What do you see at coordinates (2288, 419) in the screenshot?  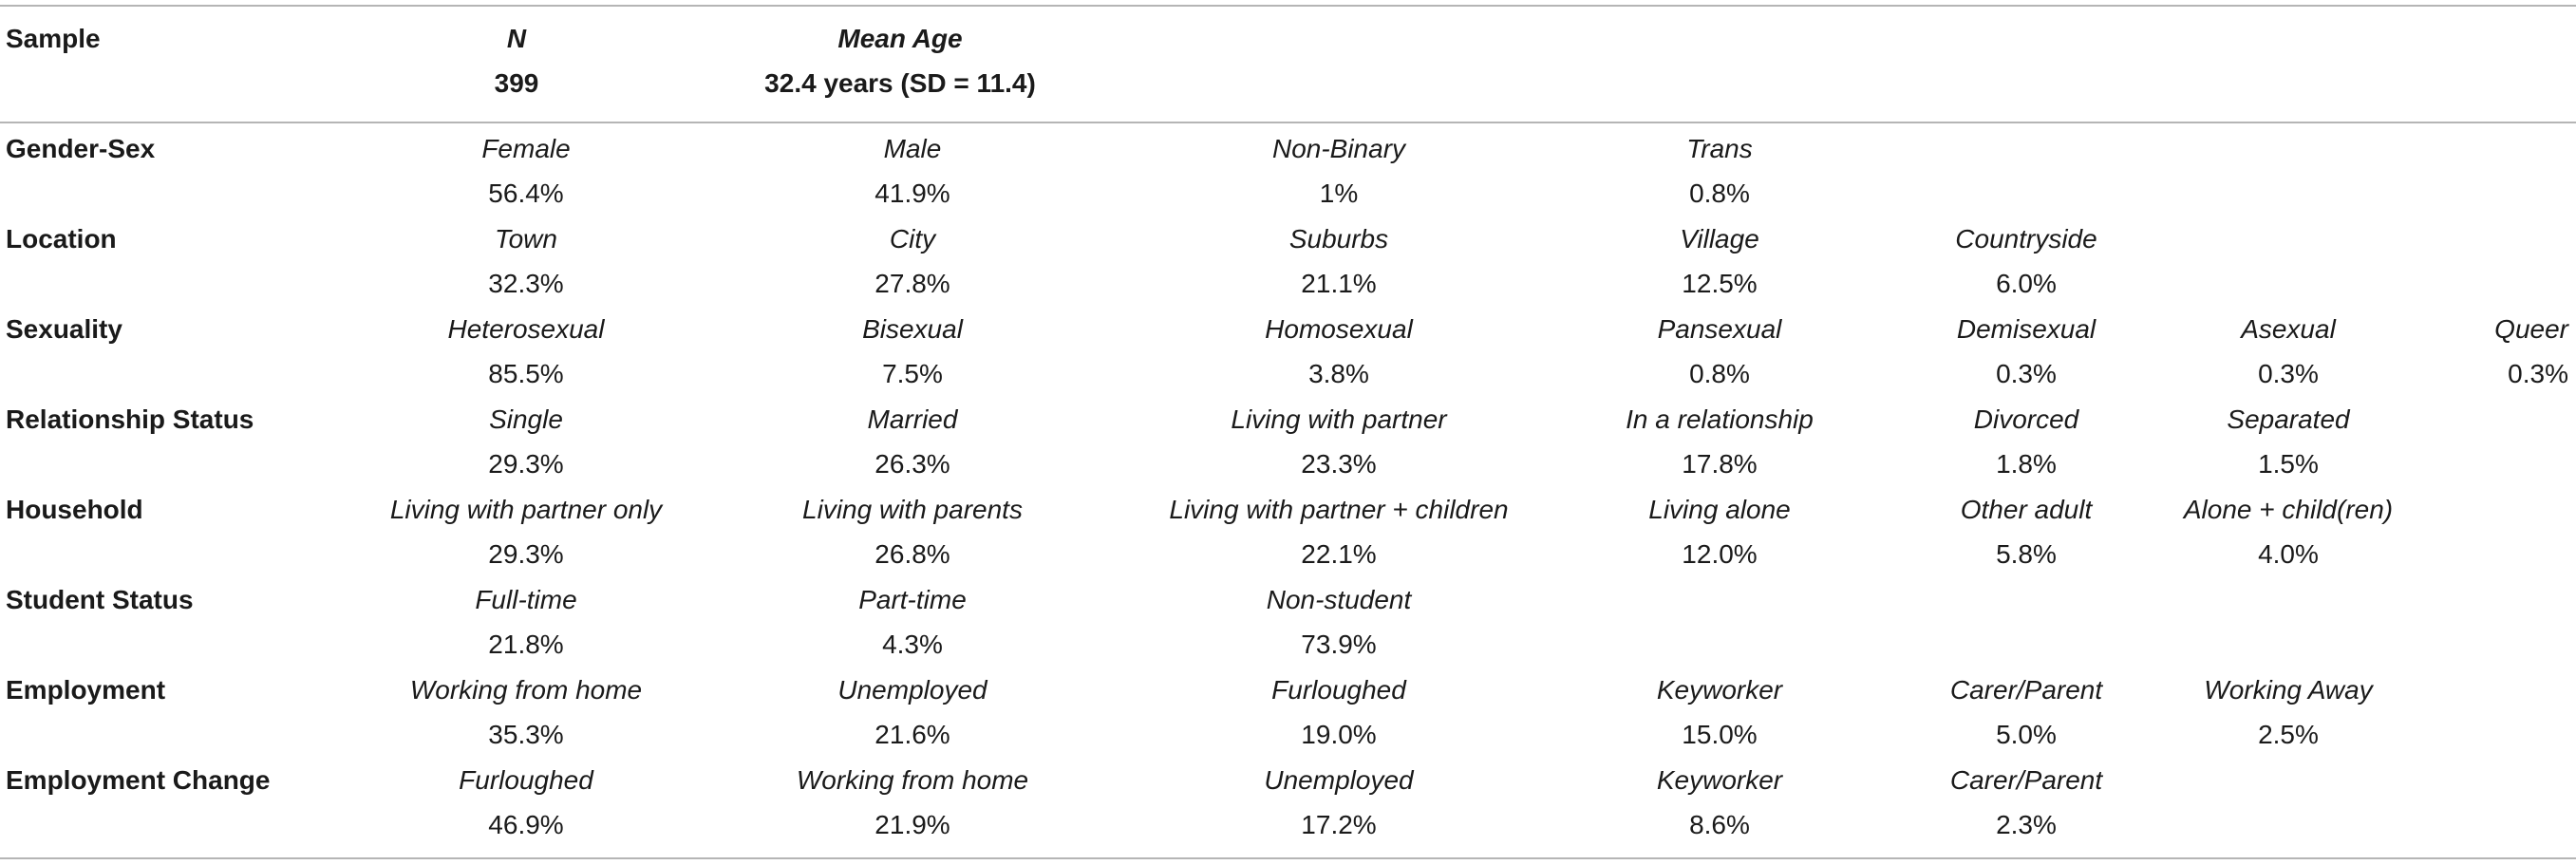 I see `category-label: Separated` at bounding box center [2288, 419].